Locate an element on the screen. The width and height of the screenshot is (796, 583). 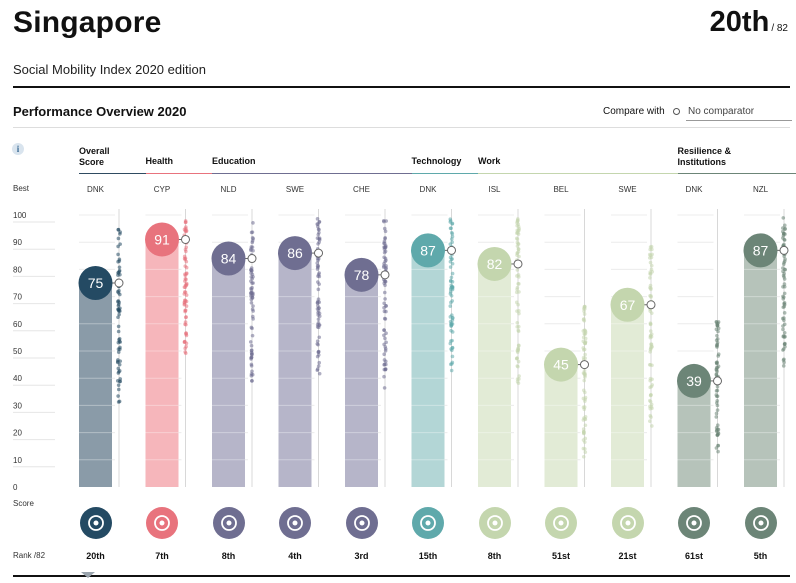
document-icon is located at coordinates (627, 523).